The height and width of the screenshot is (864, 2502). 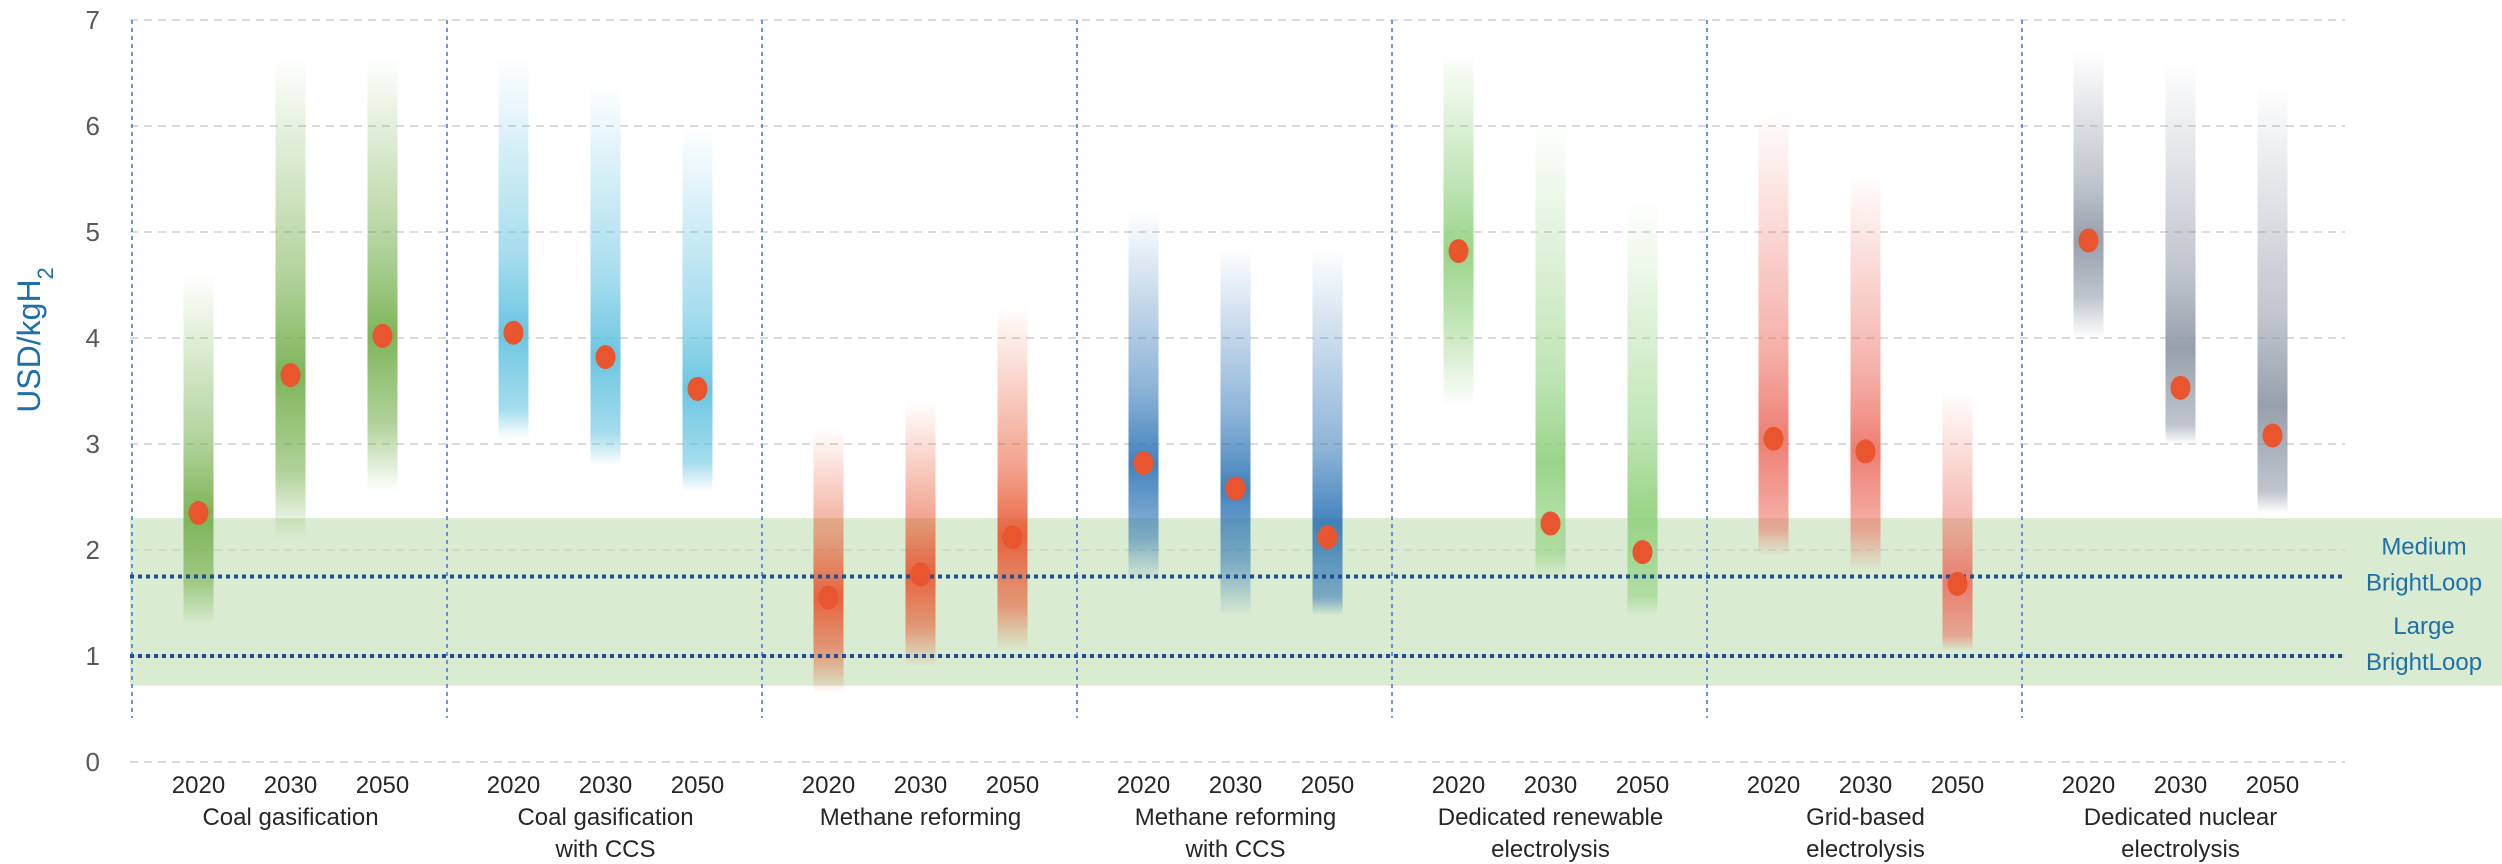 What do you see at coordinates (1550, 817) in the screenshot?
I see `category-label: Dedicated renewable` at bounding box center [1550, 817].